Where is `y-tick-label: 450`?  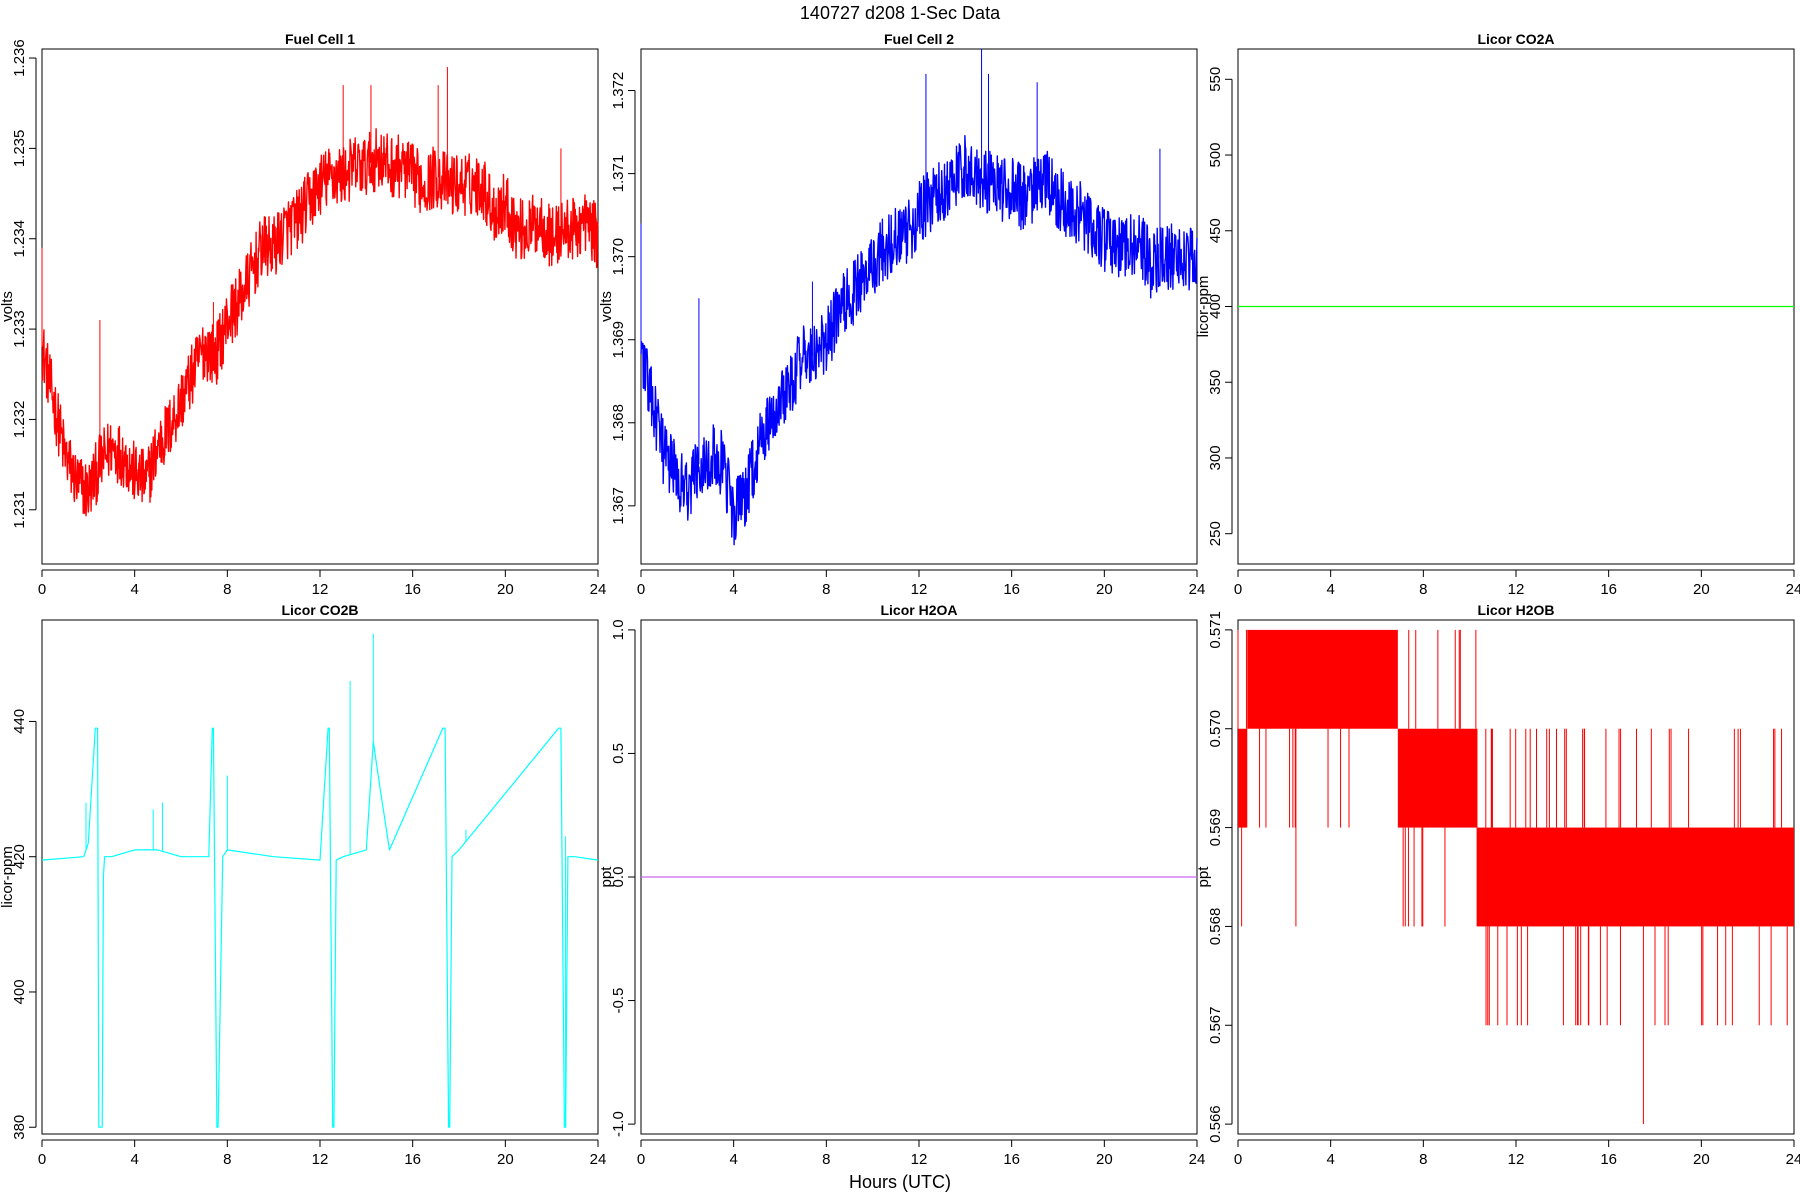
y-tick-label: 450 is located at coordinates (1215, 230).